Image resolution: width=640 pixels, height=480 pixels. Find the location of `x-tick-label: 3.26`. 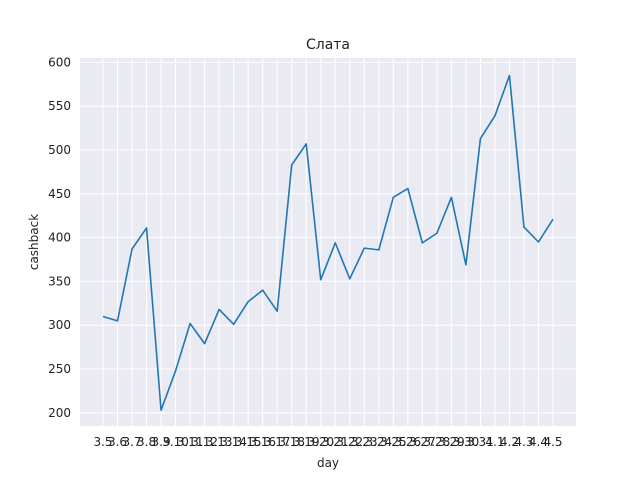

x-tick-label: 3.26 is located at coordinates (407, 442).